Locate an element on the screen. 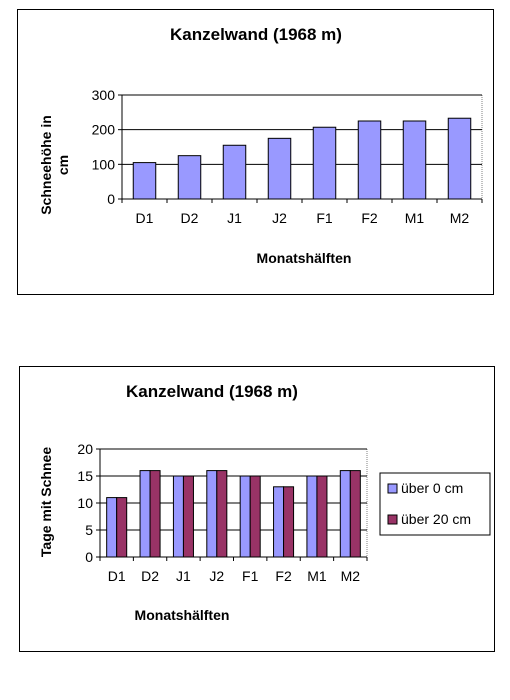  y-tick-label: 100 is located at coordinates (104, 164).